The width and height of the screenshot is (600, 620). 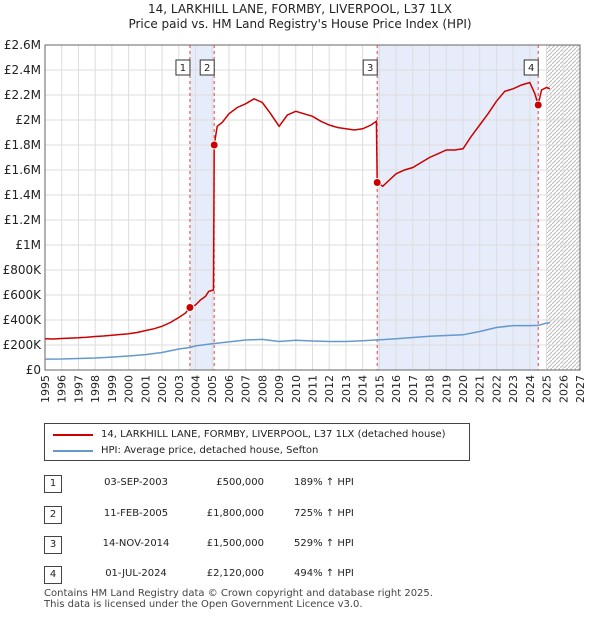 I want to click on x-tick-label: 2015, so click(x=379, y=389).